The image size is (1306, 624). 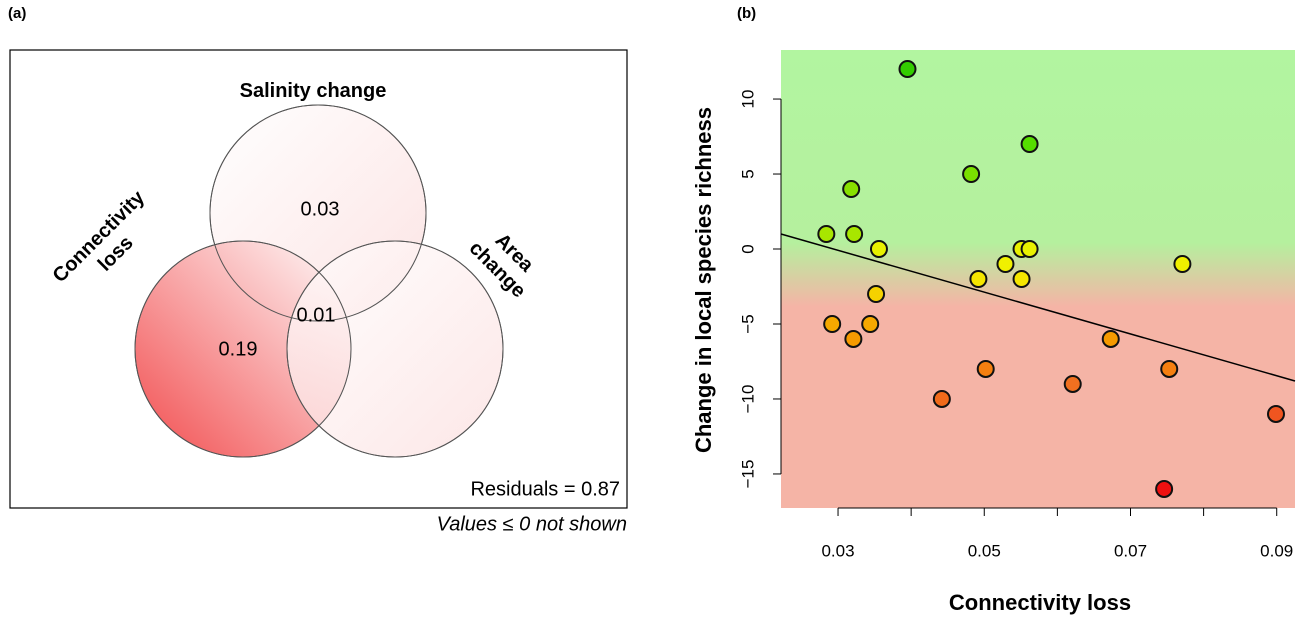 What do you see at coordinates (1040, 602) in the screenshot?
I see `x-axis-label: Connectivity loss` at bounding box center [1040, 602].